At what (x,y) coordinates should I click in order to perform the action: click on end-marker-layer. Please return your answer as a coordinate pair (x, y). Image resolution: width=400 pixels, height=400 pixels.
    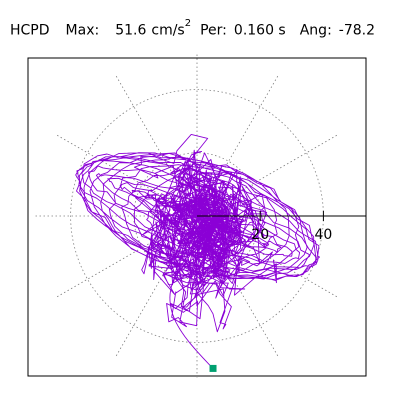
    Looking at the image, I should click on (213, 368).